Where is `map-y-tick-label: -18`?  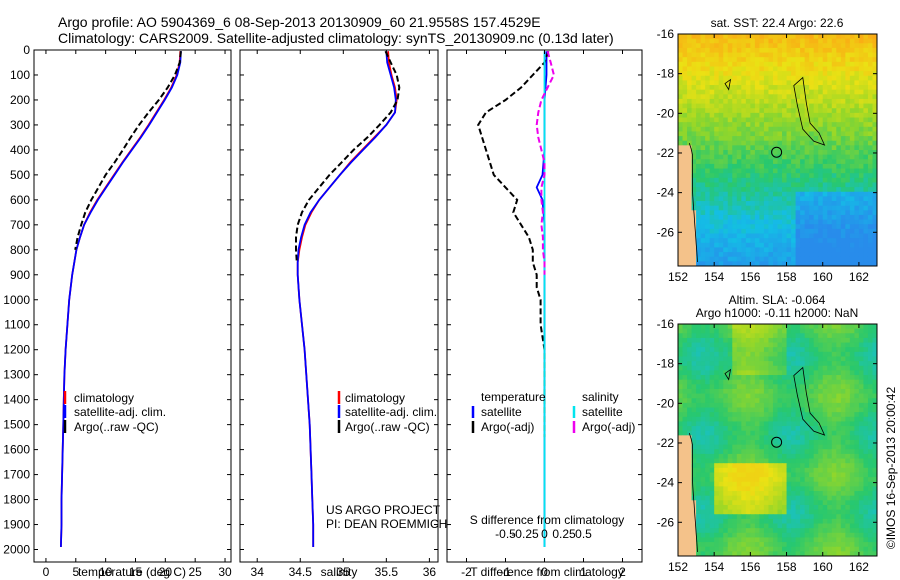
map-y-tick-label: -18 is located at coordinates (666, 364).